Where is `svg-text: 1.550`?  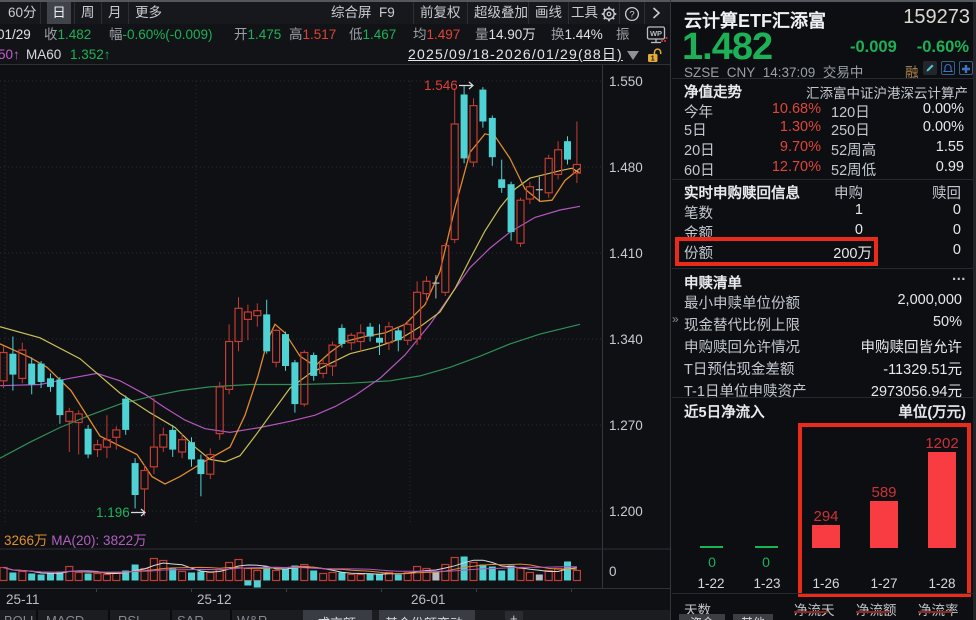
svg-text: 1.550 is located at coordinates (626, 81).